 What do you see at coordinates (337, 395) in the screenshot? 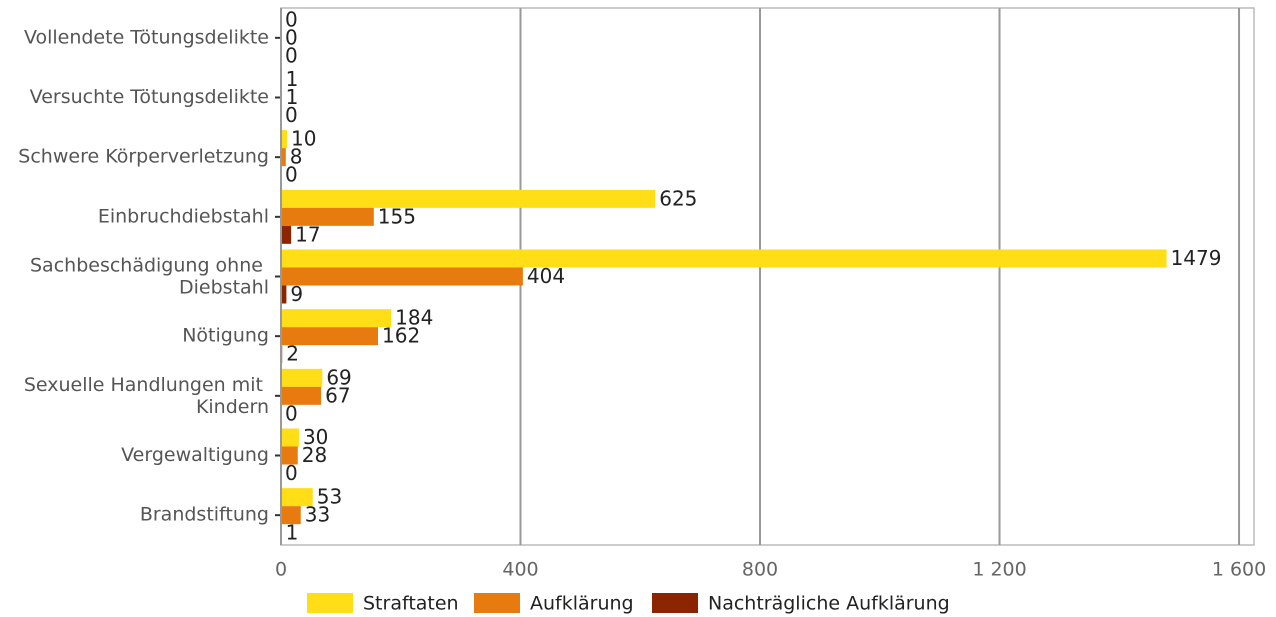
I see `value-label: 67` at bounding box center [337, 395].